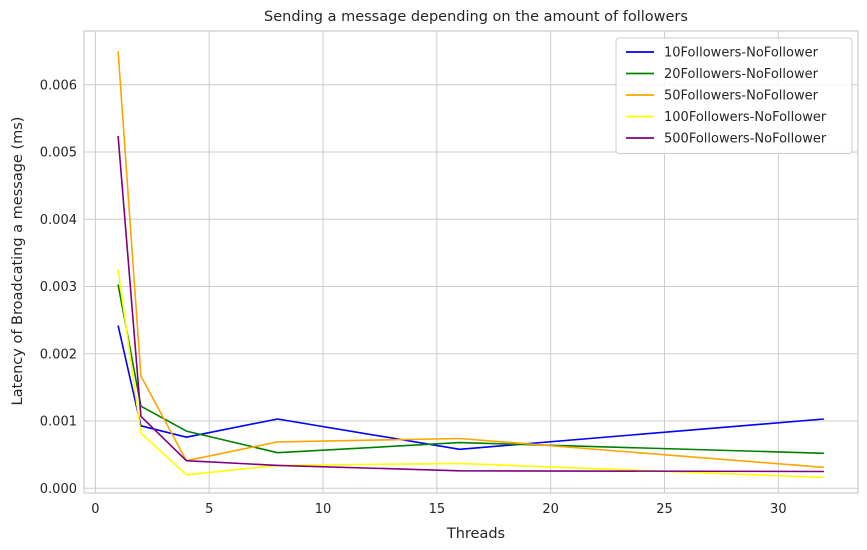 Image resolution: width=867 pixels, height=550 pixels. Describe the element at coordinates (95, 509) in the screenshot. I see `x-tick-label: 0` at that location.